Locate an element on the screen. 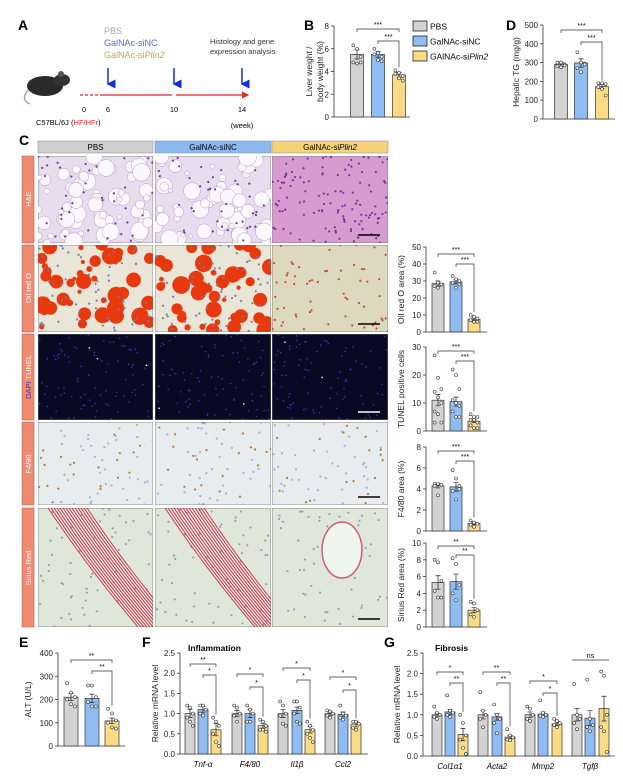 The width and height of the screenshot is (623, 777). lipid-vacuole is located at coordinates (222, 178).